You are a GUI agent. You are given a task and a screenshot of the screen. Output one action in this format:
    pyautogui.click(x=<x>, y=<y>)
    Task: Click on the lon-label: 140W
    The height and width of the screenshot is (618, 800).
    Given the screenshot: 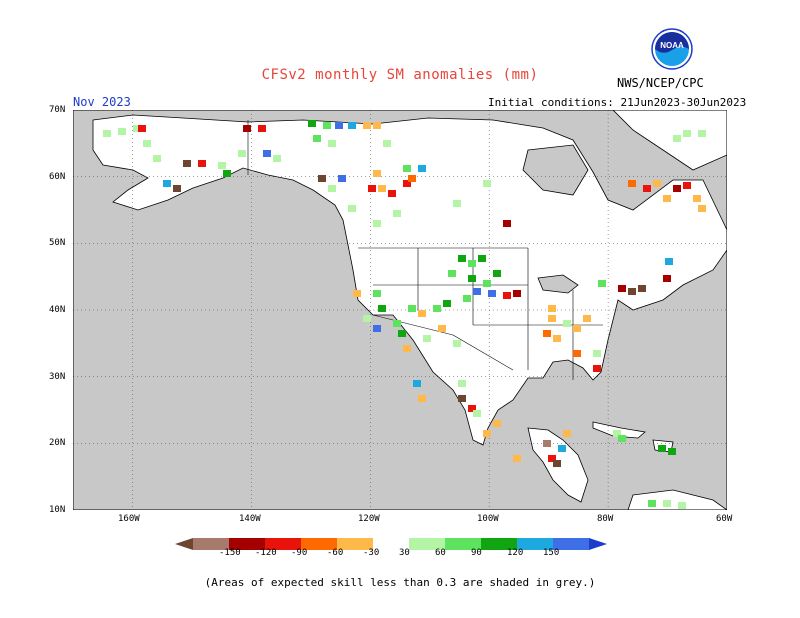 What is the action you would take?
    pyautogui.click(x=250, y=519)
    